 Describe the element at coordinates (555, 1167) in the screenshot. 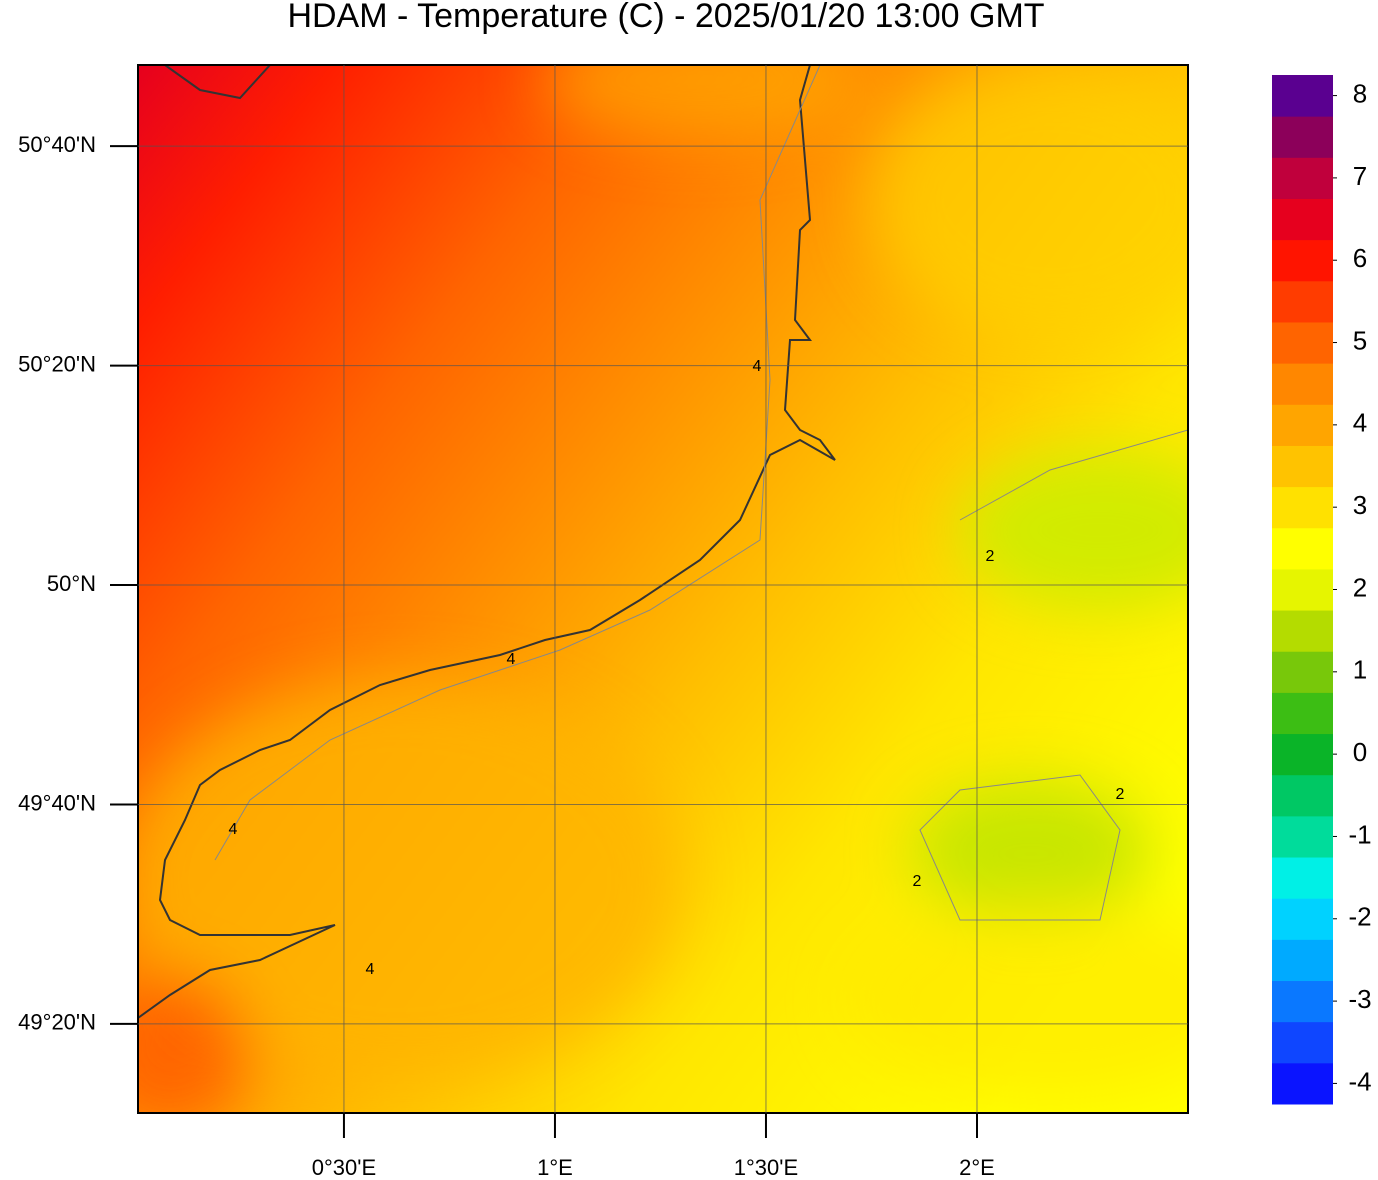

I see `x-tick-label: 1°E` at that location.